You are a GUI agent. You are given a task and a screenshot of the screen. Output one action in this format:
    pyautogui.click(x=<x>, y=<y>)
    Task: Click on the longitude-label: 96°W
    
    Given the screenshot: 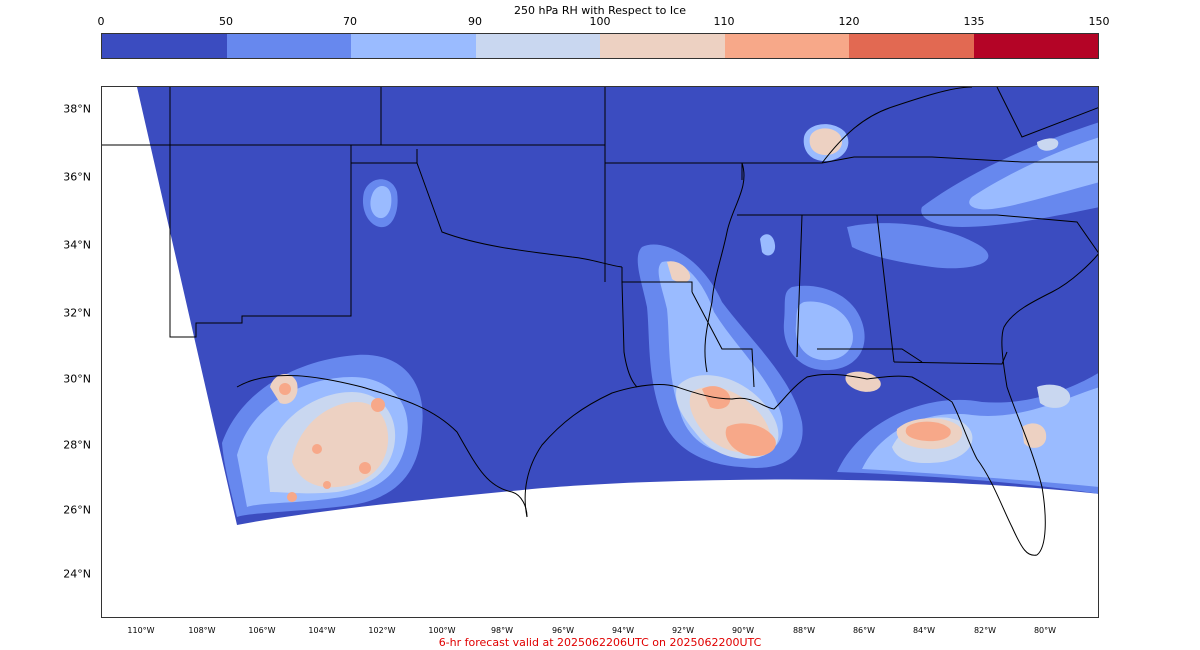 What is the action you would take?
    pyautogui.click(x=563, y=630)
    